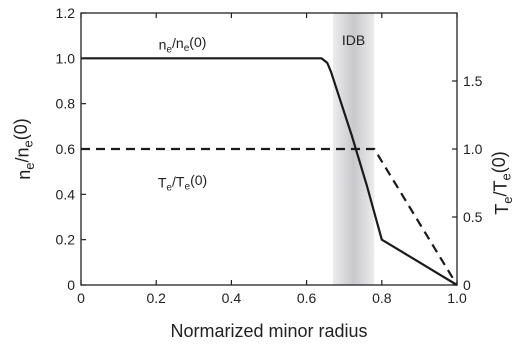  I want to click on y2-axis-label-part: (0), so click(499, 162).